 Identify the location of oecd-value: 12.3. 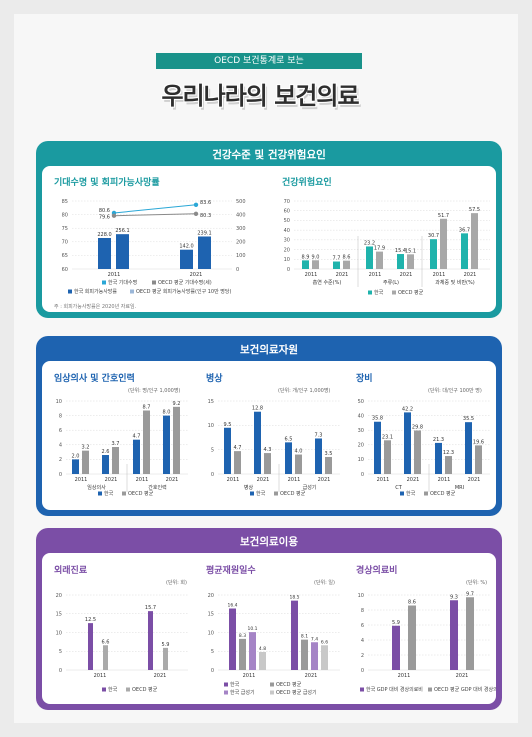
(448, 453).